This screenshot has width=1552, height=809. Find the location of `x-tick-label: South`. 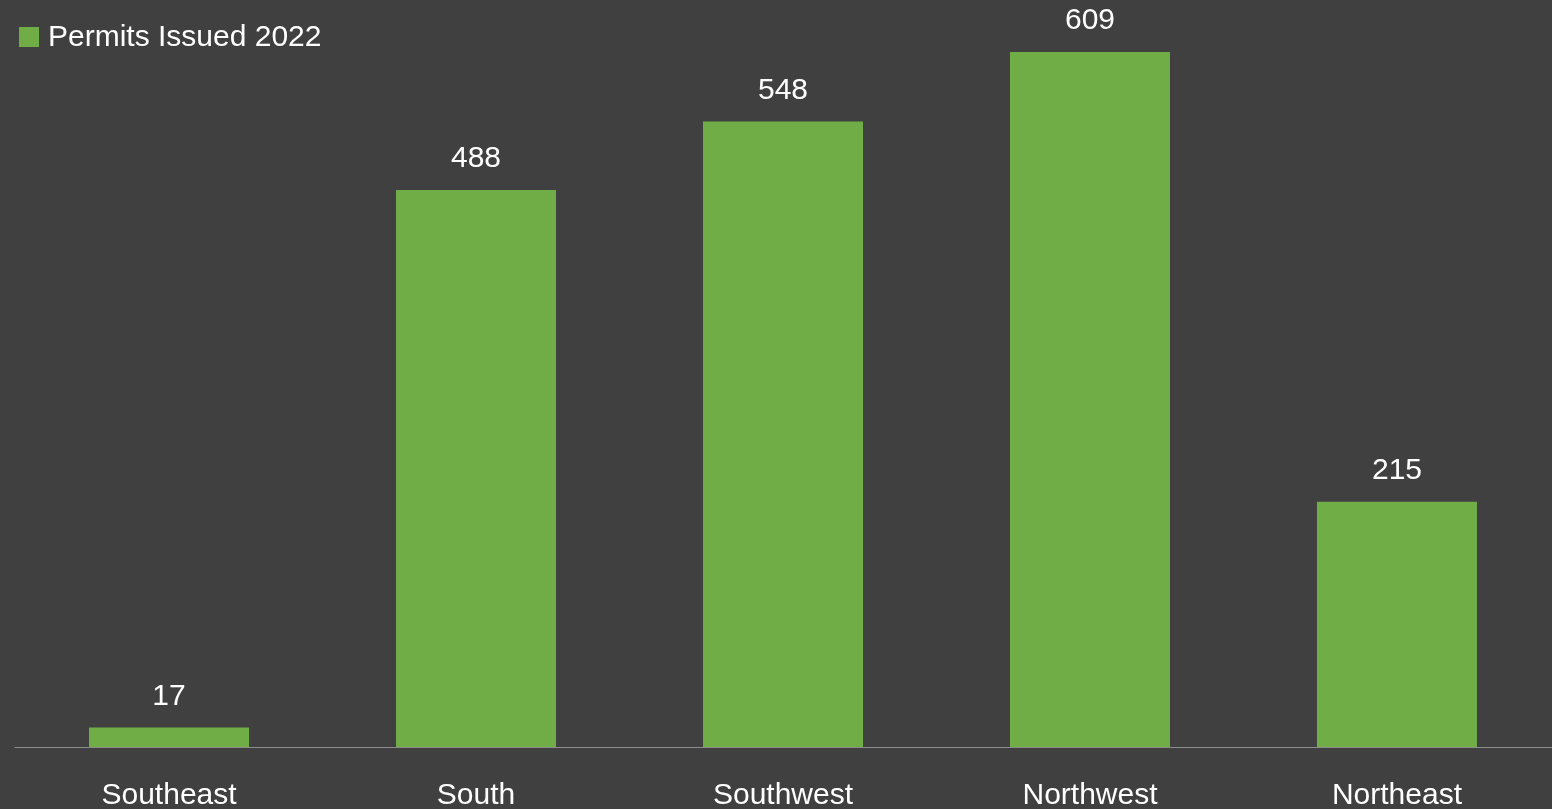

x-tick-label: South is located at coordinates (476, 792).